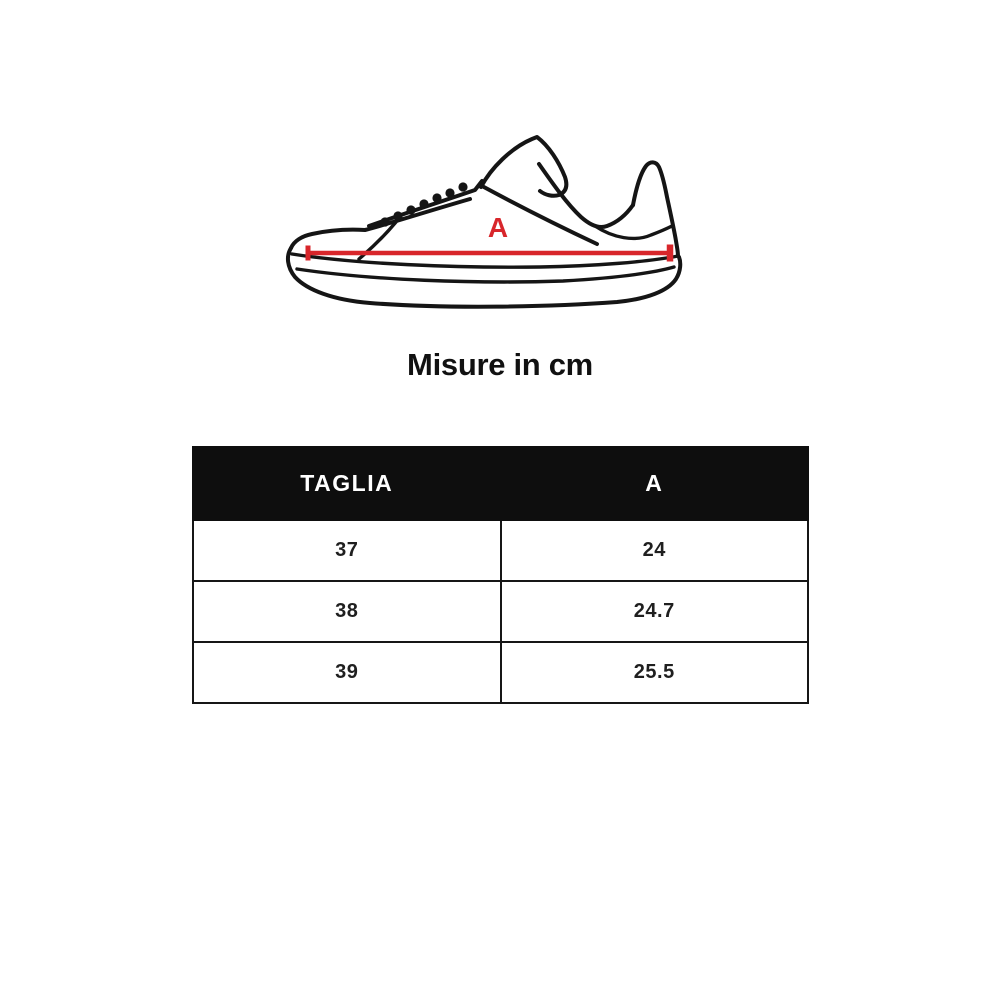 This screenshot has height=1000, width=1000. Describe the element at coordinates (347, 483) in the screenshot. I see `header-taglia: TAGLIA` at that location.